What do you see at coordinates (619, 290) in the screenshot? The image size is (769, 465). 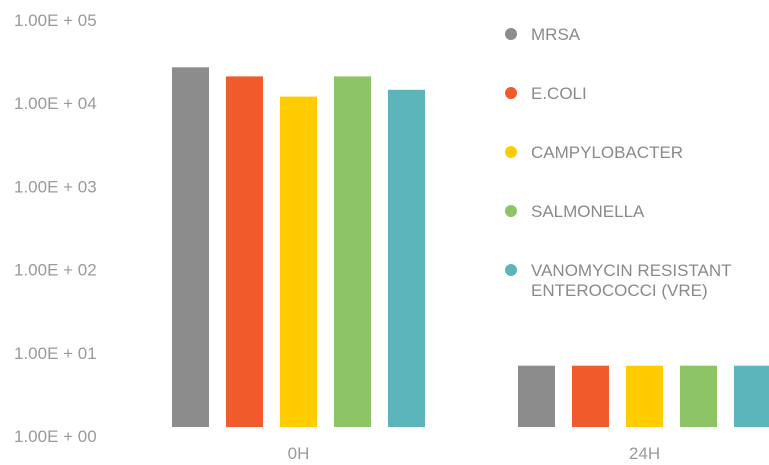 I see `legend-label: ENTEROCOCCI (VRE)` at bounding box center [619, 290].